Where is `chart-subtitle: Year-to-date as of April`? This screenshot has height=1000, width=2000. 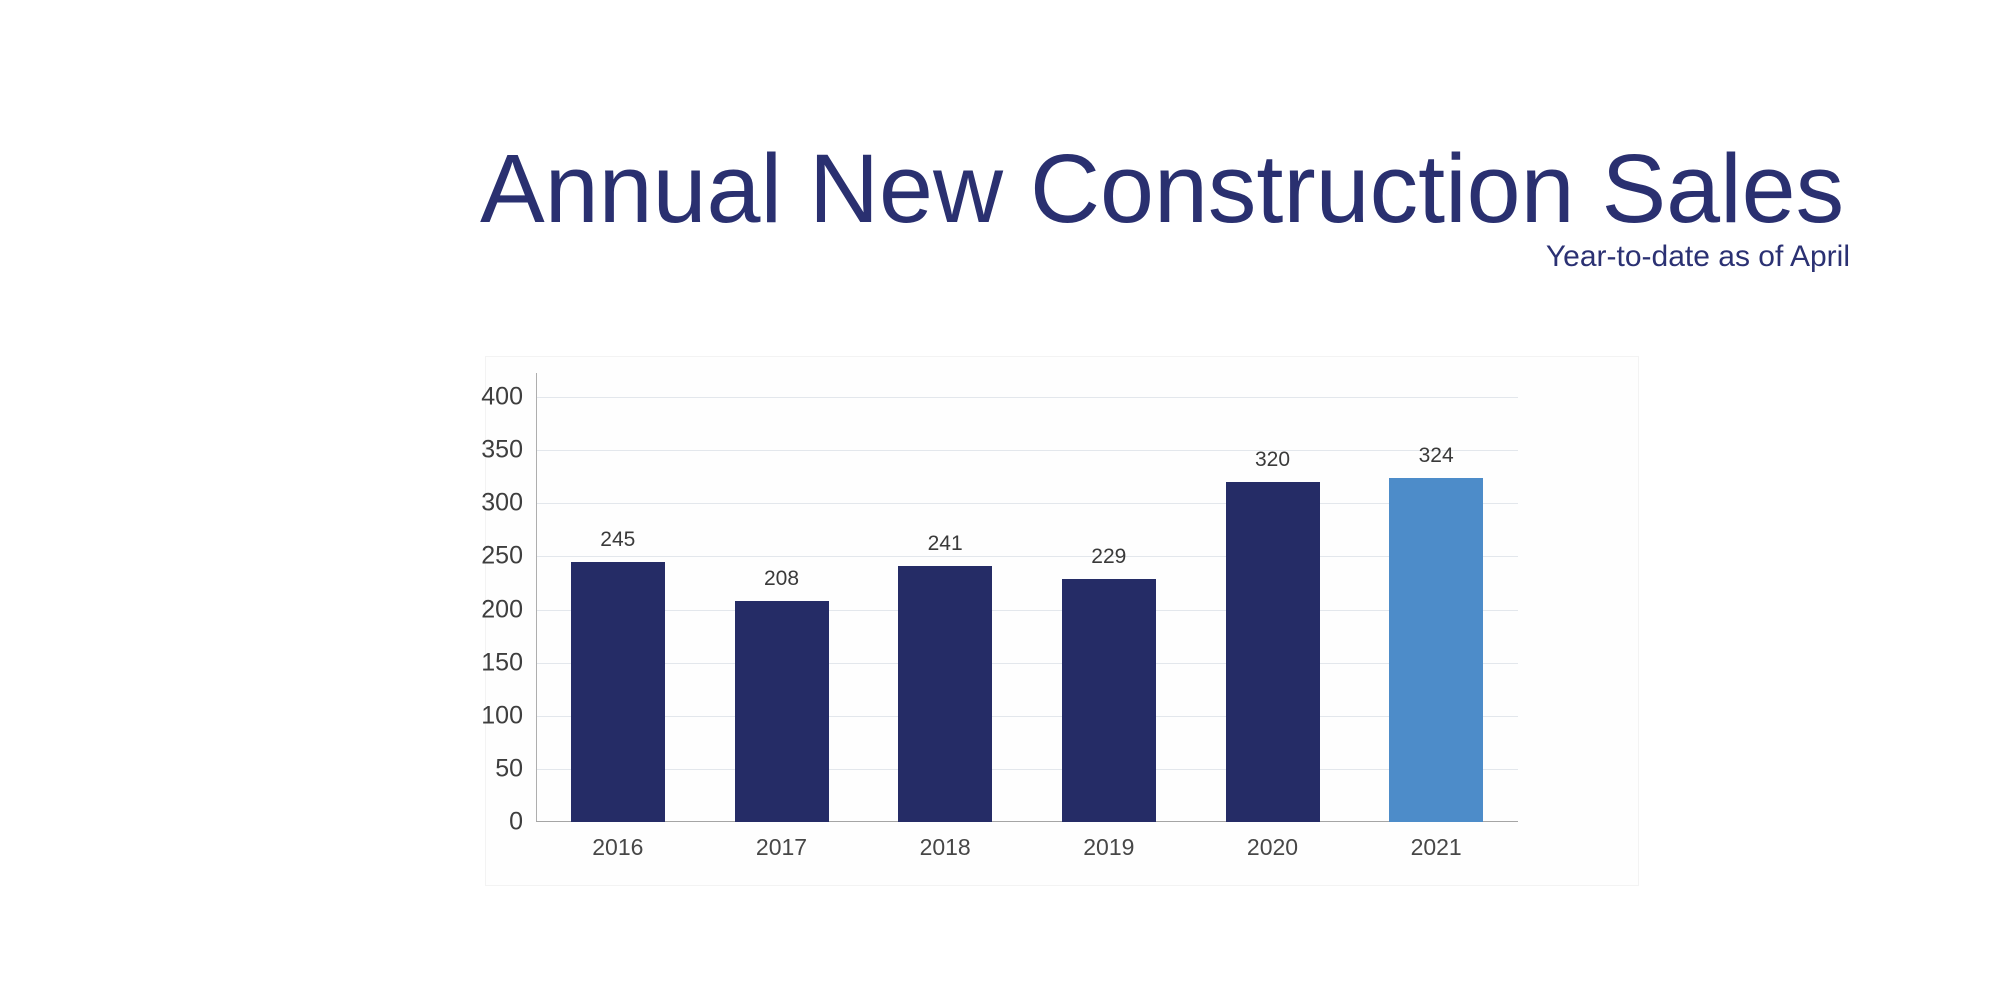 chart-subtitle: Year-to-date as of April is located at coordinates (1697, 256).